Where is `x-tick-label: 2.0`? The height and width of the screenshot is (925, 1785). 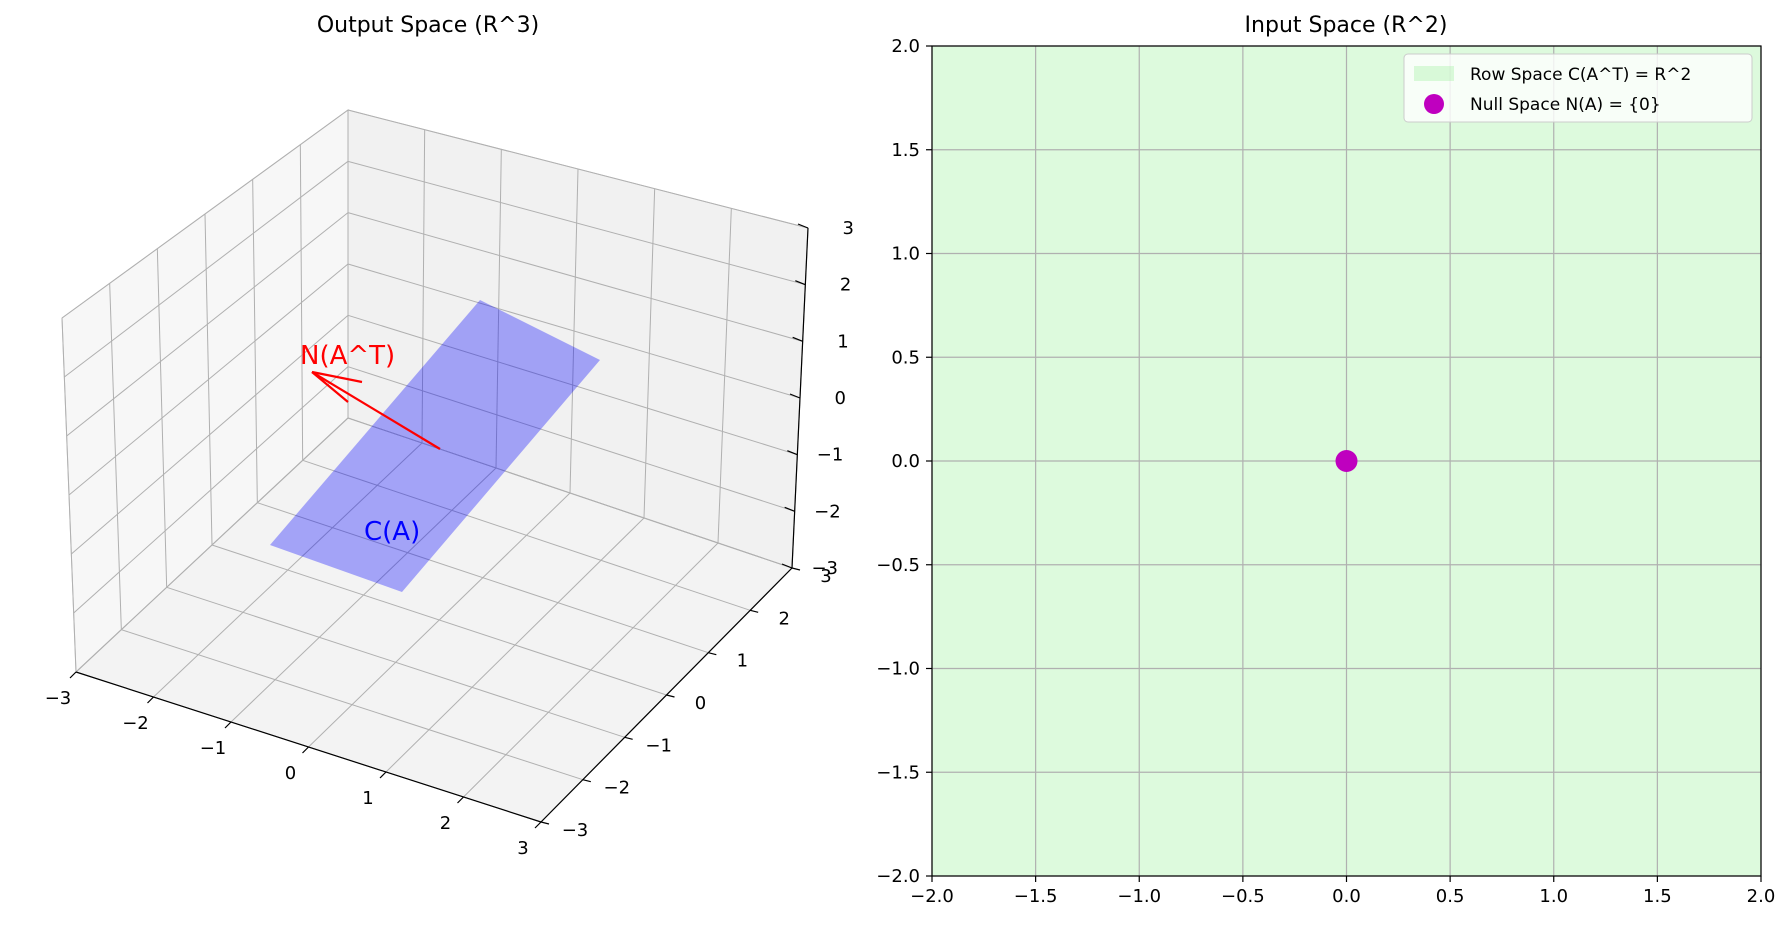 x-tick-label: 2.0 is located at coordinates (1761, 896).